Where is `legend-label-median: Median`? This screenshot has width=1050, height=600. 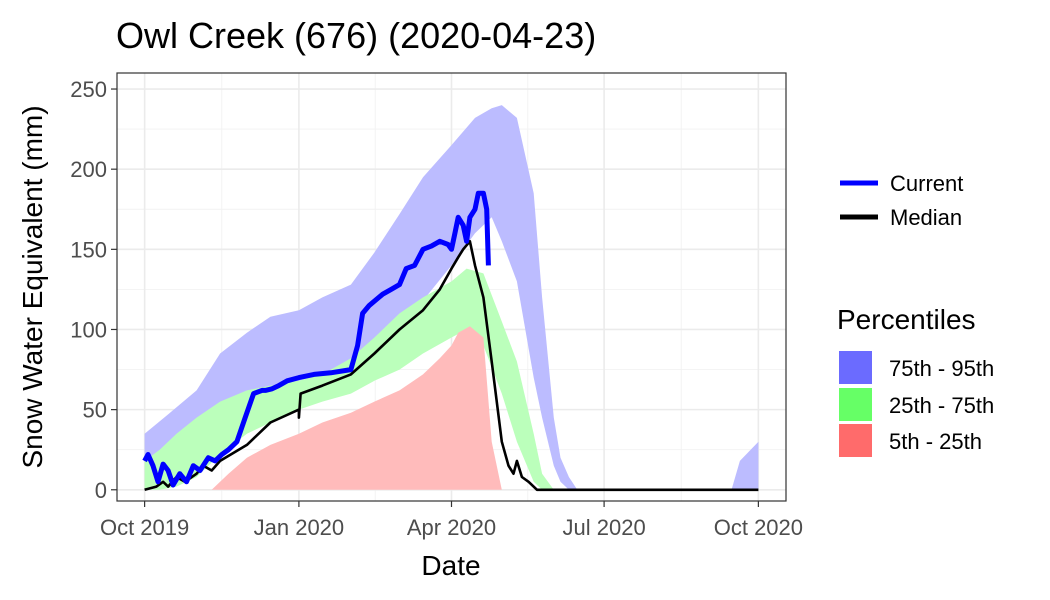 legend-label-median: Median is located at coordinates (926, 217).